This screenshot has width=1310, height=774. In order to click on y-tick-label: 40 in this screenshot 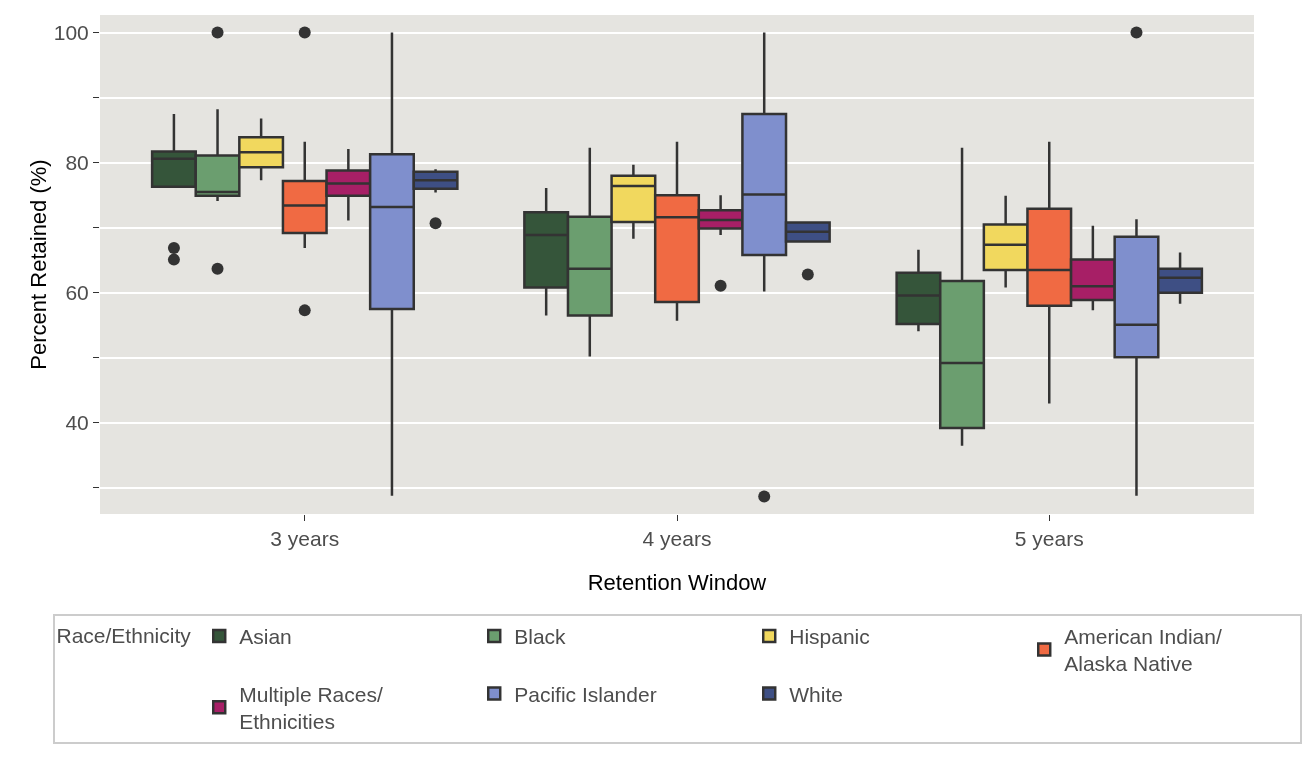, I will do `click(77, 423)`.